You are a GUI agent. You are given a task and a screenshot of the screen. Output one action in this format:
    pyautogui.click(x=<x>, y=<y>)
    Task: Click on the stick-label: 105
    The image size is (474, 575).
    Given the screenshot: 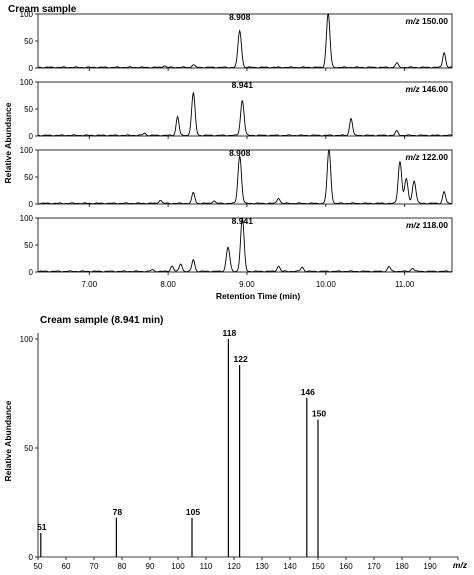 What is the action you would take?
    pyautogui.click(x=193, y=512)
    